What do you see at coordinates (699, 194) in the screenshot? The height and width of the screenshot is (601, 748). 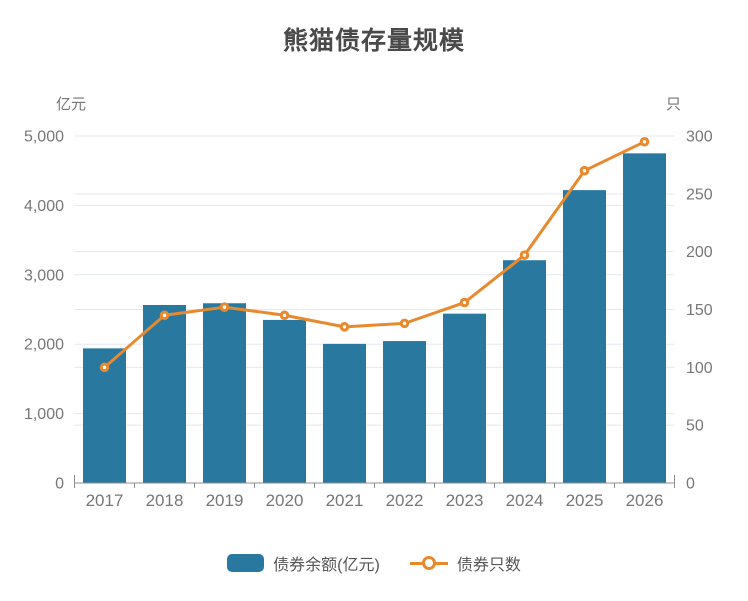 I see `y-axis-right-tick-label: 250` at bounding box center [699, 194].